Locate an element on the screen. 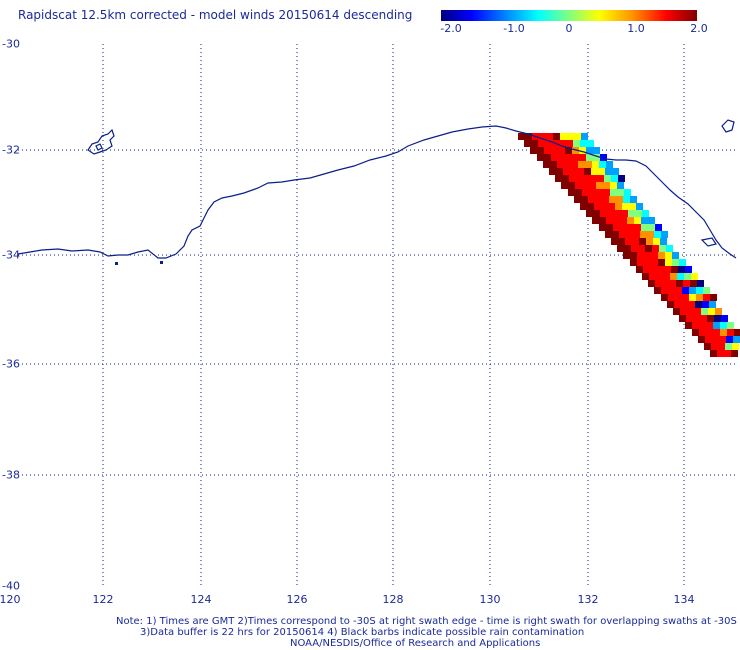  colorbar-tick: 0 is located at coordinates (569, 28).